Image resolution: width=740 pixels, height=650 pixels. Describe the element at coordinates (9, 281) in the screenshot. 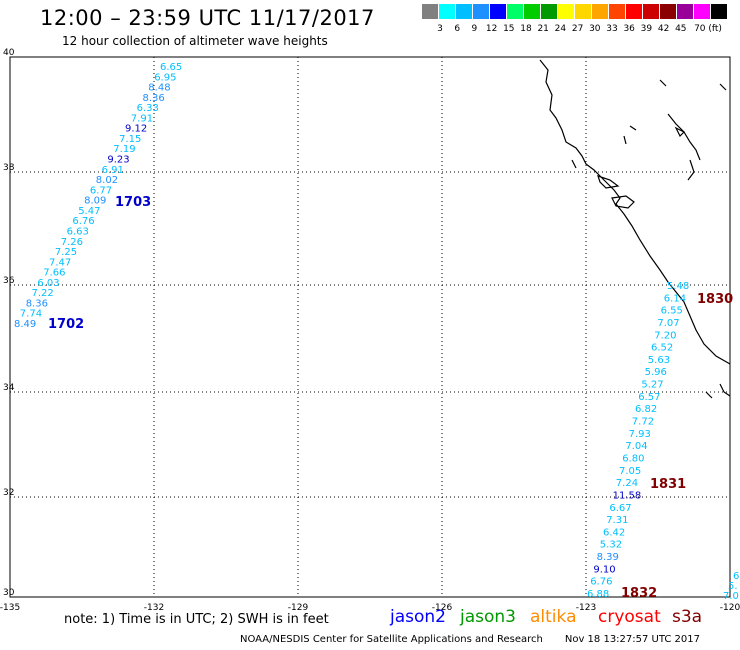

I see `lat-tick-label: 36` at that location.